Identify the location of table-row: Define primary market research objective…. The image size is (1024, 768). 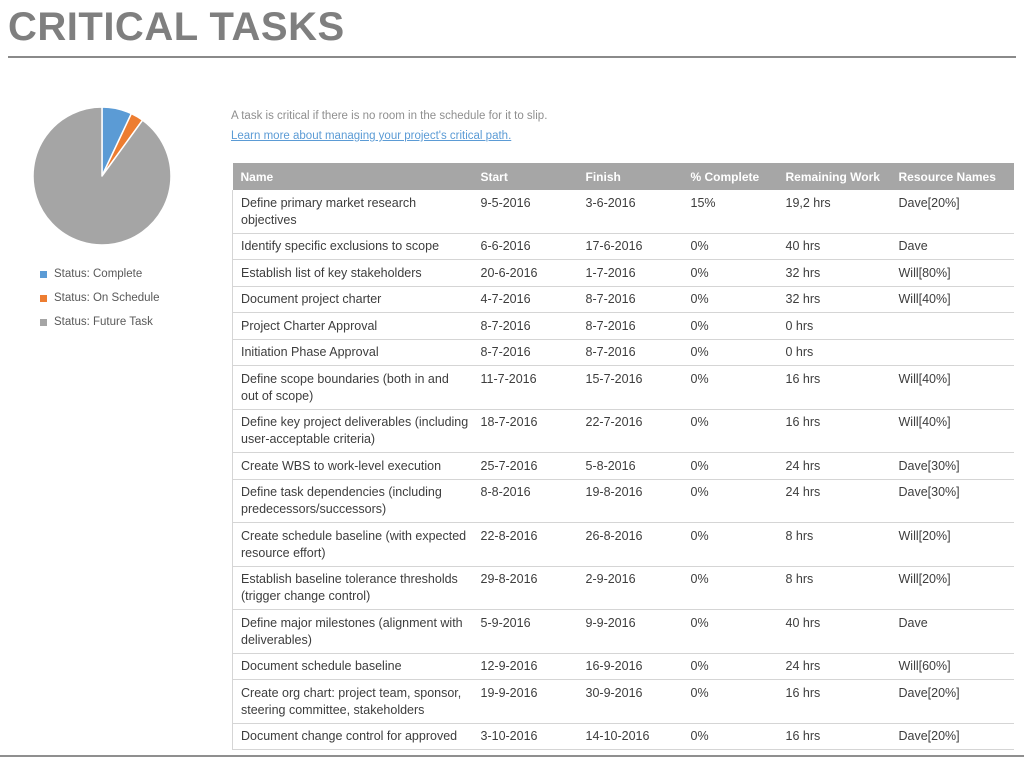
(623, 212).